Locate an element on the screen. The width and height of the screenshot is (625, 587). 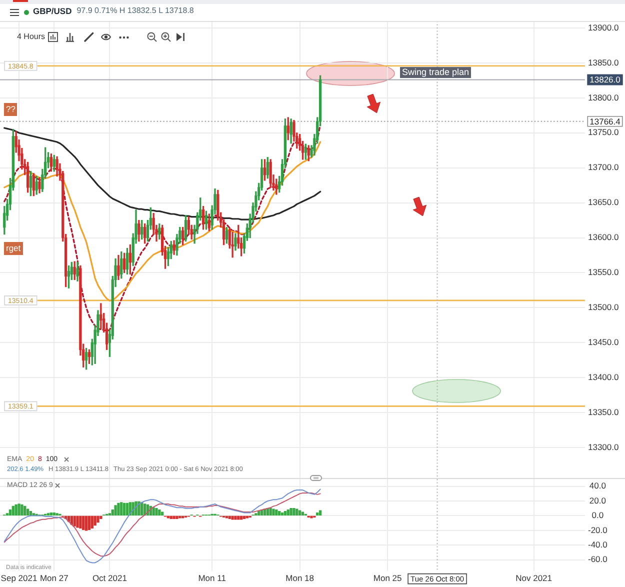
y-tick-label: 13500.0 is located at coordinates (603, 307).